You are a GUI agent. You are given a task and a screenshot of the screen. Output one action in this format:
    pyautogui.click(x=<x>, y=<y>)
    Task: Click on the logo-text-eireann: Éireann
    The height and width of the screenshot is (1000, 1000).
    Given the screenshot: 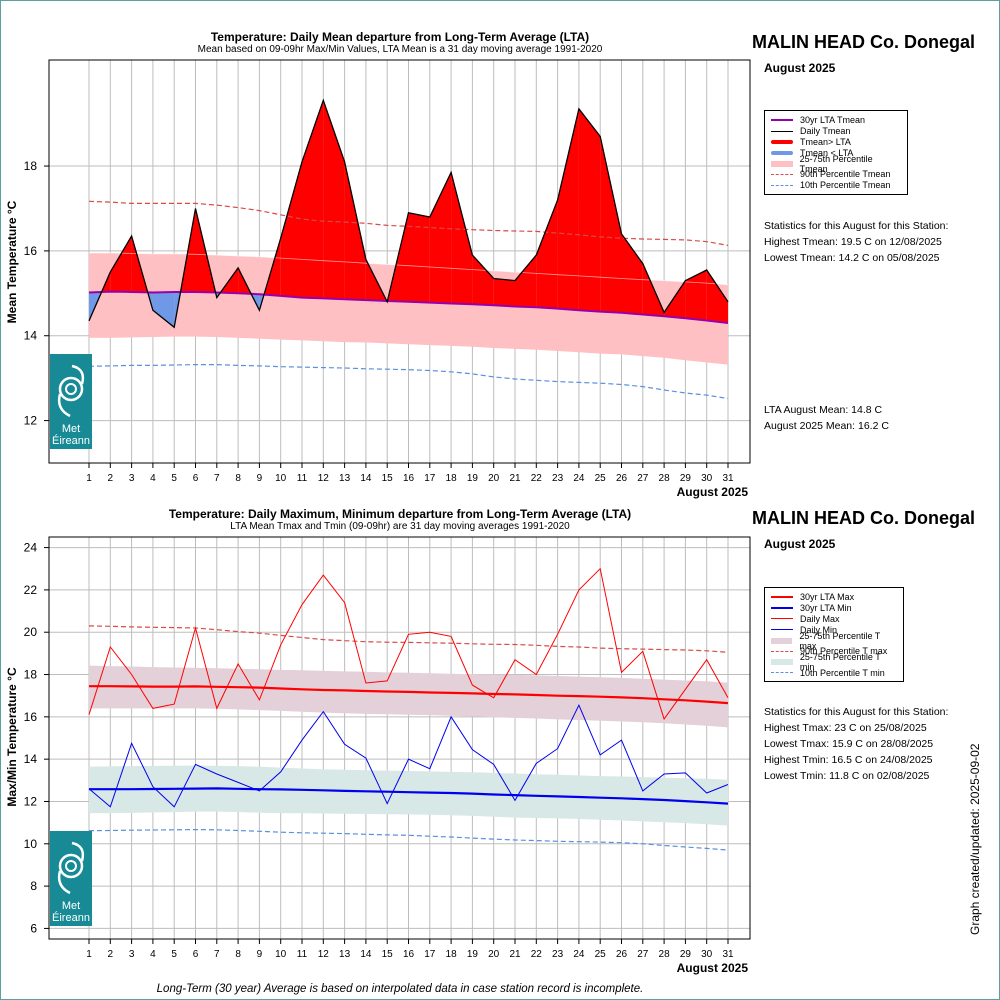 What is the action you would take?
    pyautogui.click(x=71, y=917)
    